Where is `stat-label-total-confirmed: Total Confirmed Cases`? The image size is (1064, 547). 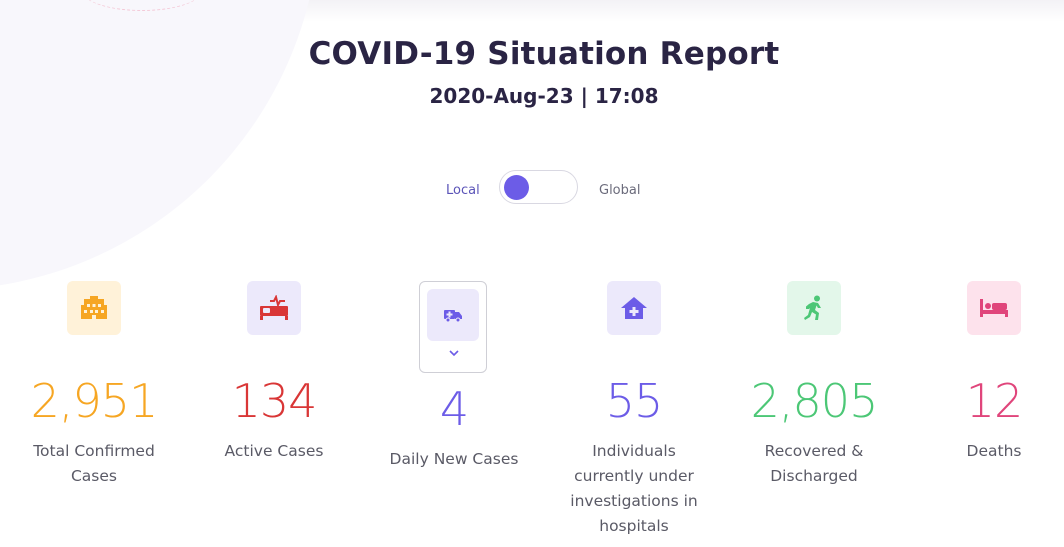
stat-label-total-confirmed: Total Confirmed Cases is located at coordinates (94, 463).